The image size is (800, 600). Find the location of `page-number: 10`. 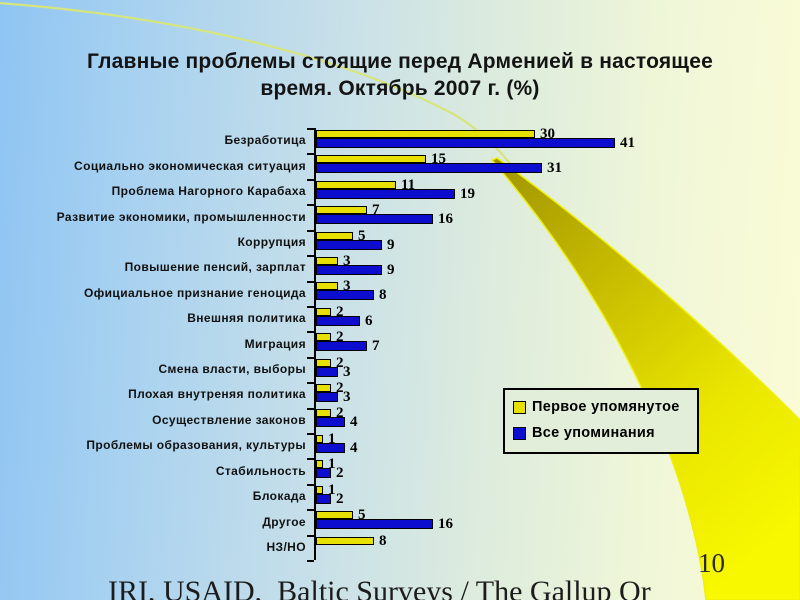

page-number: 10 is located at coordinates (711, 563).